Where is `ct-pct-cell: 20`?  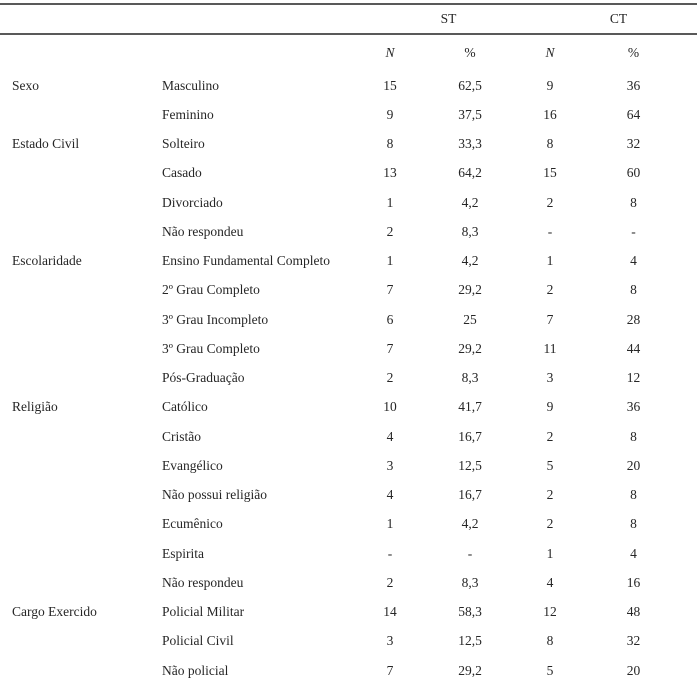
ct-pct-cell: 20 is located at coordinates (633, 670).